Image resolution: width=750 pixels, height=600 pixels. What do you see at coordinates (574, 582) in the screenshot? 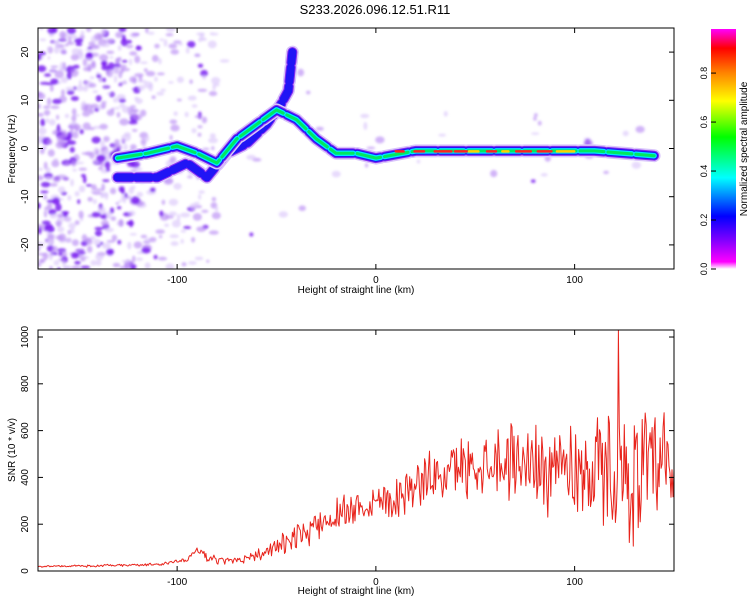
I see `snr-xtick-label: 100` at bounding box center [574, 582].